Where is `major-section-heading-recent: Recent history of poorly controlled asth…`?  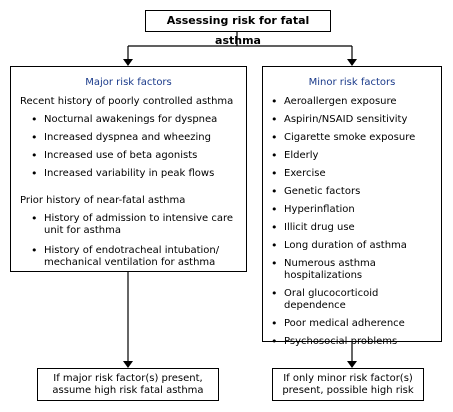
major-section-heading-recent: Recent history of poorly controlled asth… is located at coordinates (127, 101).